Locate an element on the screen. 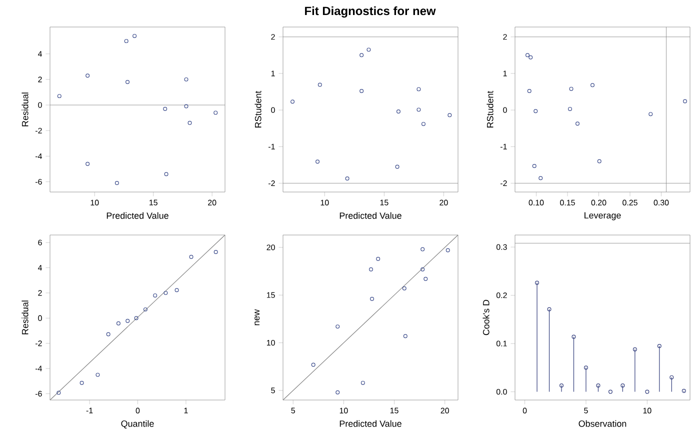  y-axis-title: Cook's D is located at coordinates (486, 318).